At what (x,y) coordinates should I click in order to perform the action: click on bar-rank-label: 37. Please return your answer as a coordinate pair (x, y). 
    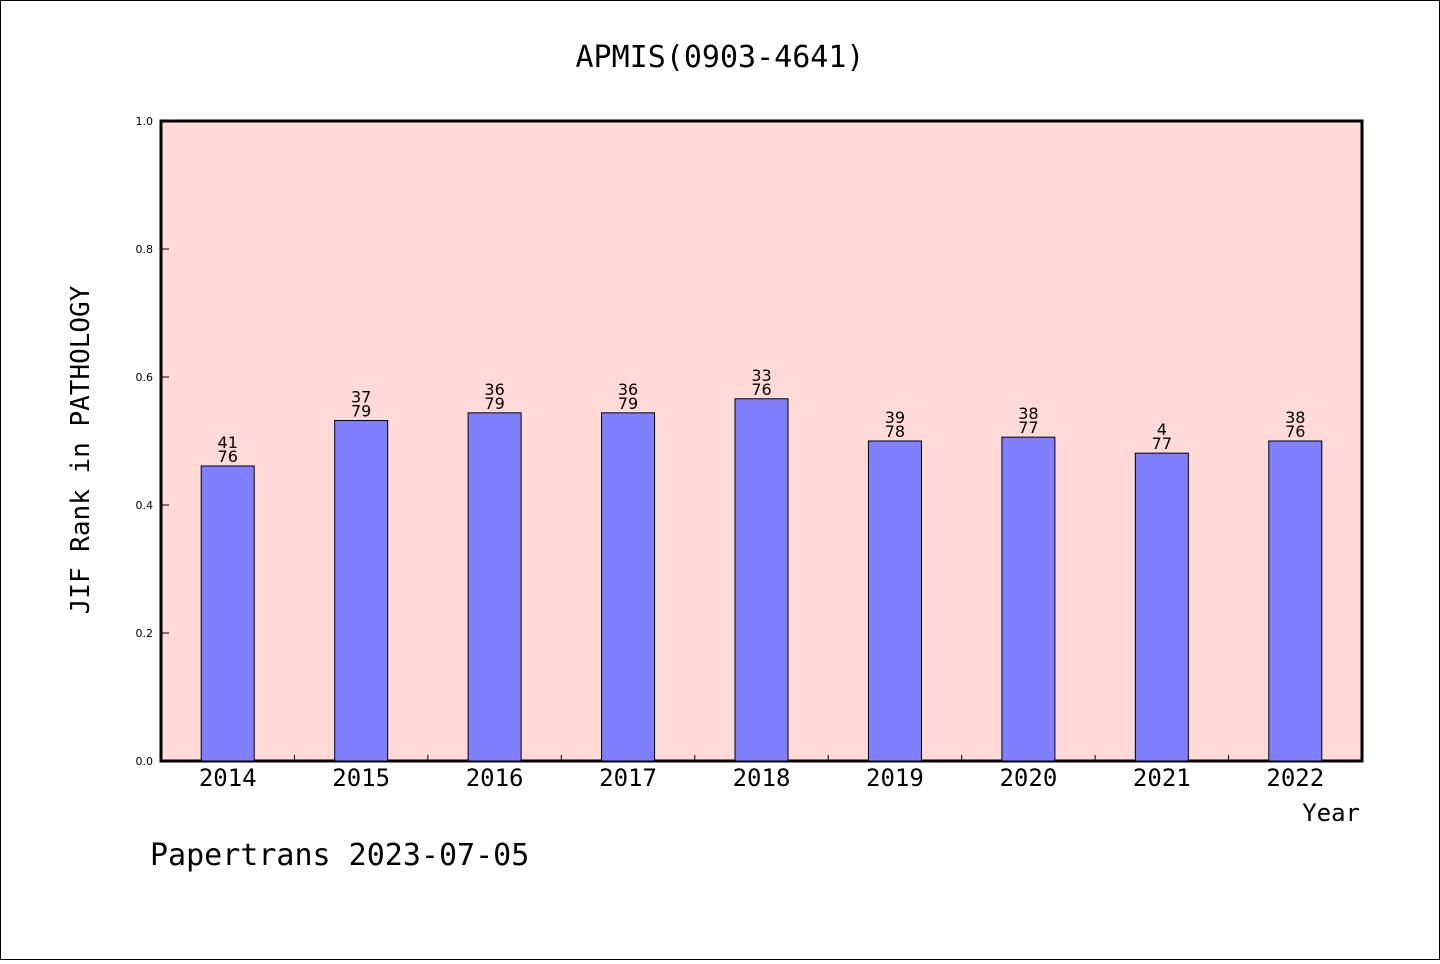
    Looking at the image, I should click on (361, 397).